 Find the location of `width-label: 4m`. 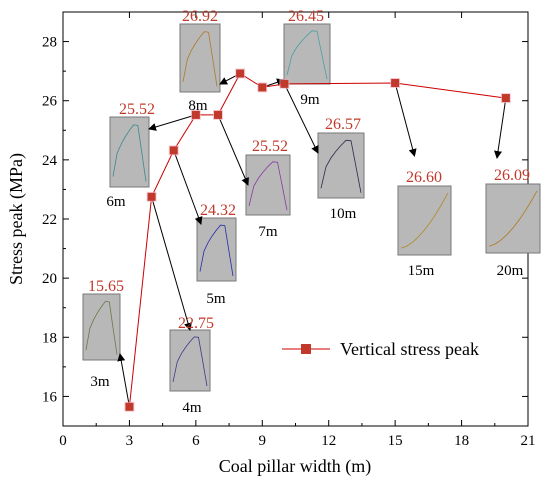

width-label: 4m is located at coordinates (192, 408).